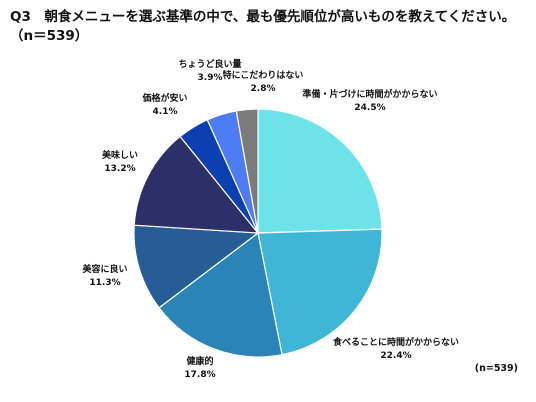 Image resolution: width=536 pixels, height=402 pixels. What do you see at coordinates (263, 81) in the screenshot?
I see `slice-label-8: 特にこだわりはない 2.8%` at bounding box center [263, 81].